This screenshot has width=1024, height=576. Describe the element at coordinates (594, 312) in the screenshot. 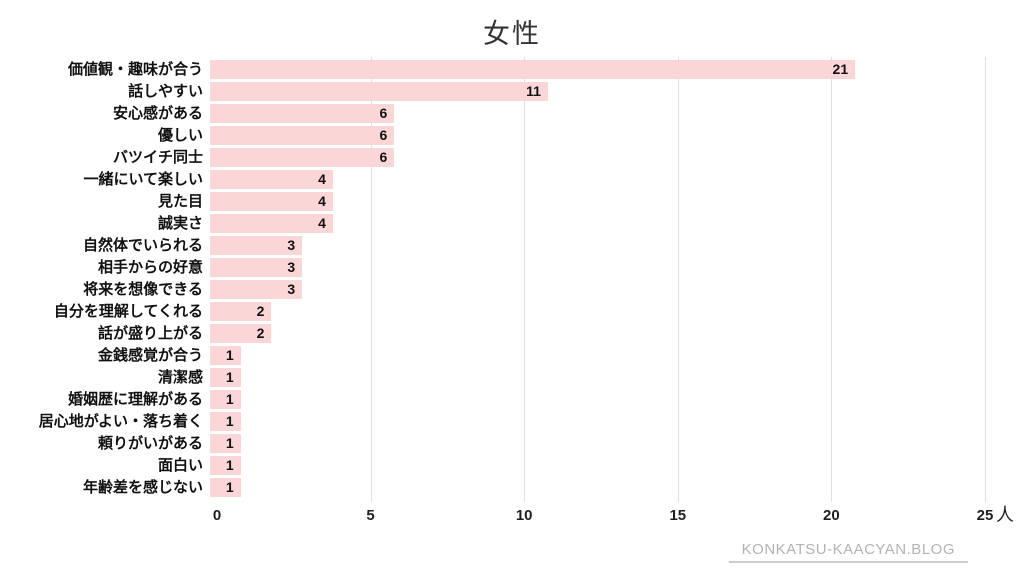

I see `bar-track: 2` at that location.